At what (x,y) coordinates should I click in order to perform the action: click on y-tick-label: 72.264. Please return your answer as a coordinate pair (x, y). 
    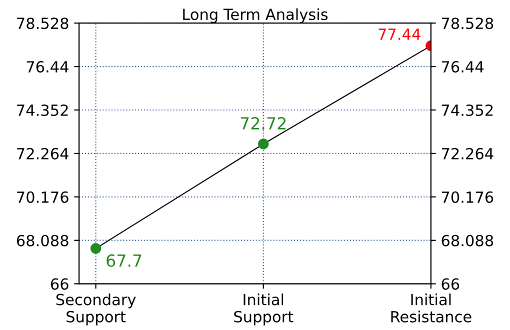
    Looking at the image, I should click on (42, 154).